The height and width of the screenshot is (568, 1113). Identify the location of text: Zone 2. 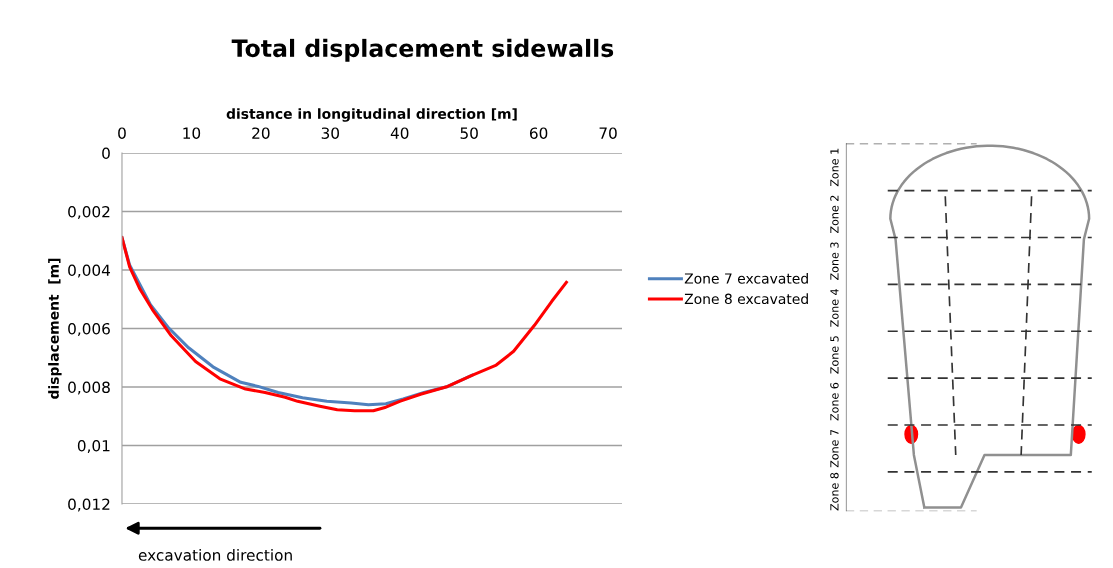
(834, 214).